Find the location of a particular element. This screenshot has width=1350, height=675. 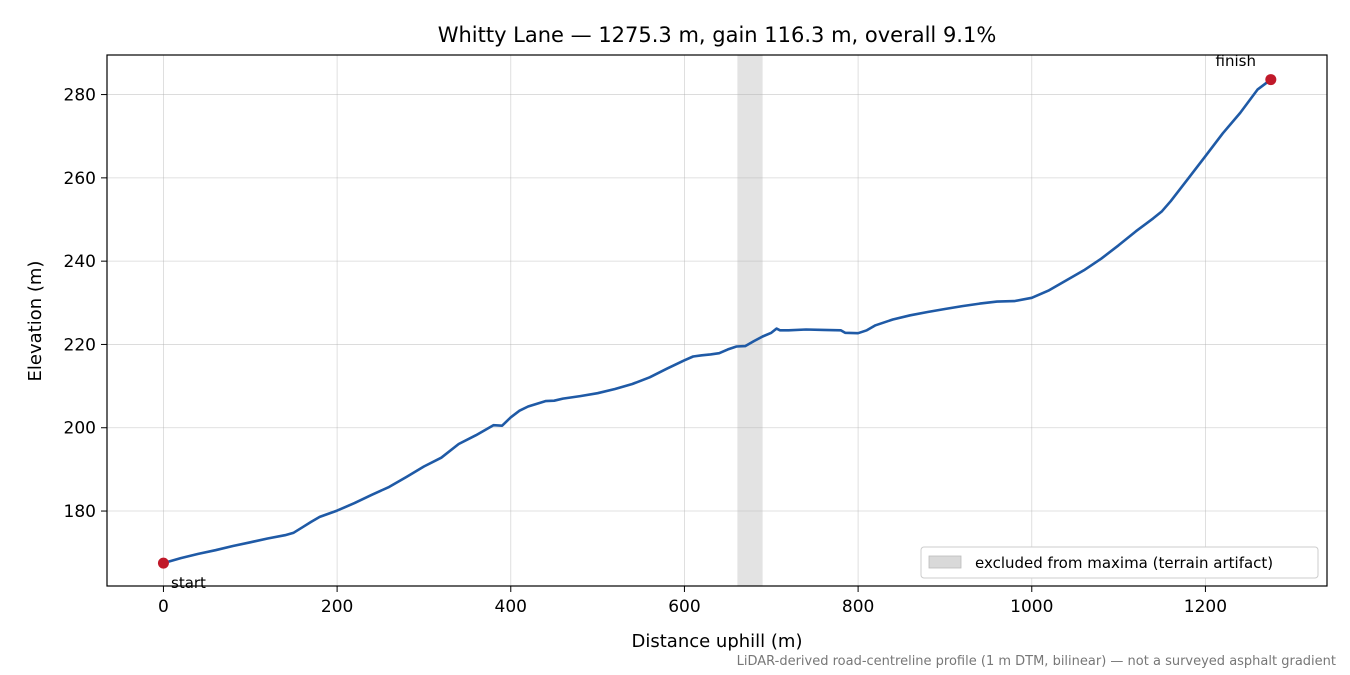

x-tick-label: 0 is located at coordinates (163, 607).